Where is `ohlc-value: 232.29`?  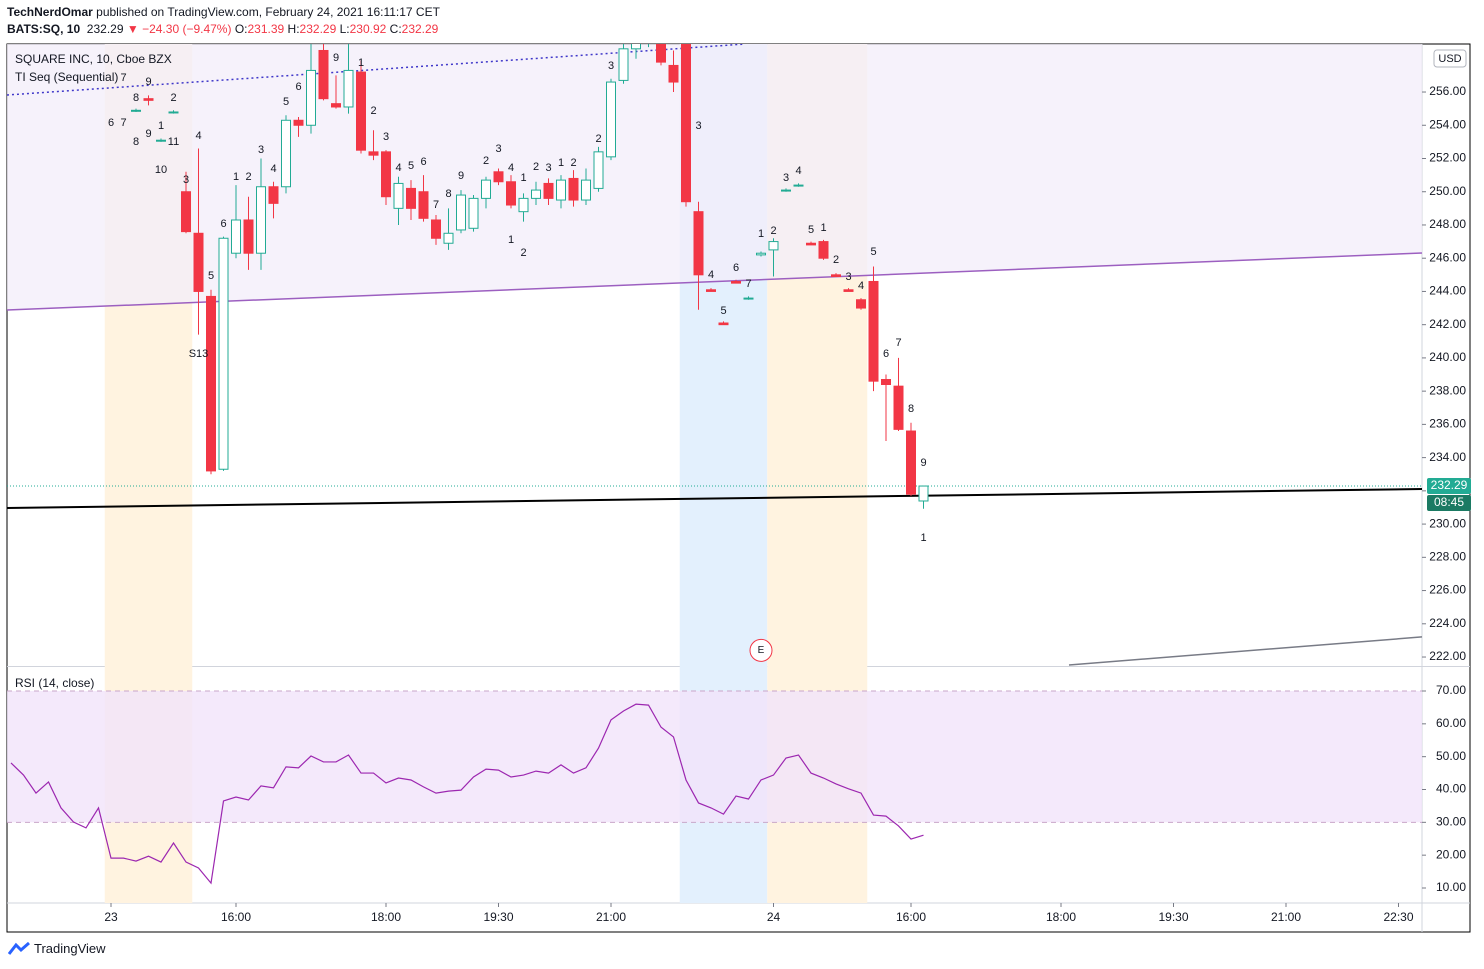 ohlc-value: 232.29 is located at coordinates (420, 29).